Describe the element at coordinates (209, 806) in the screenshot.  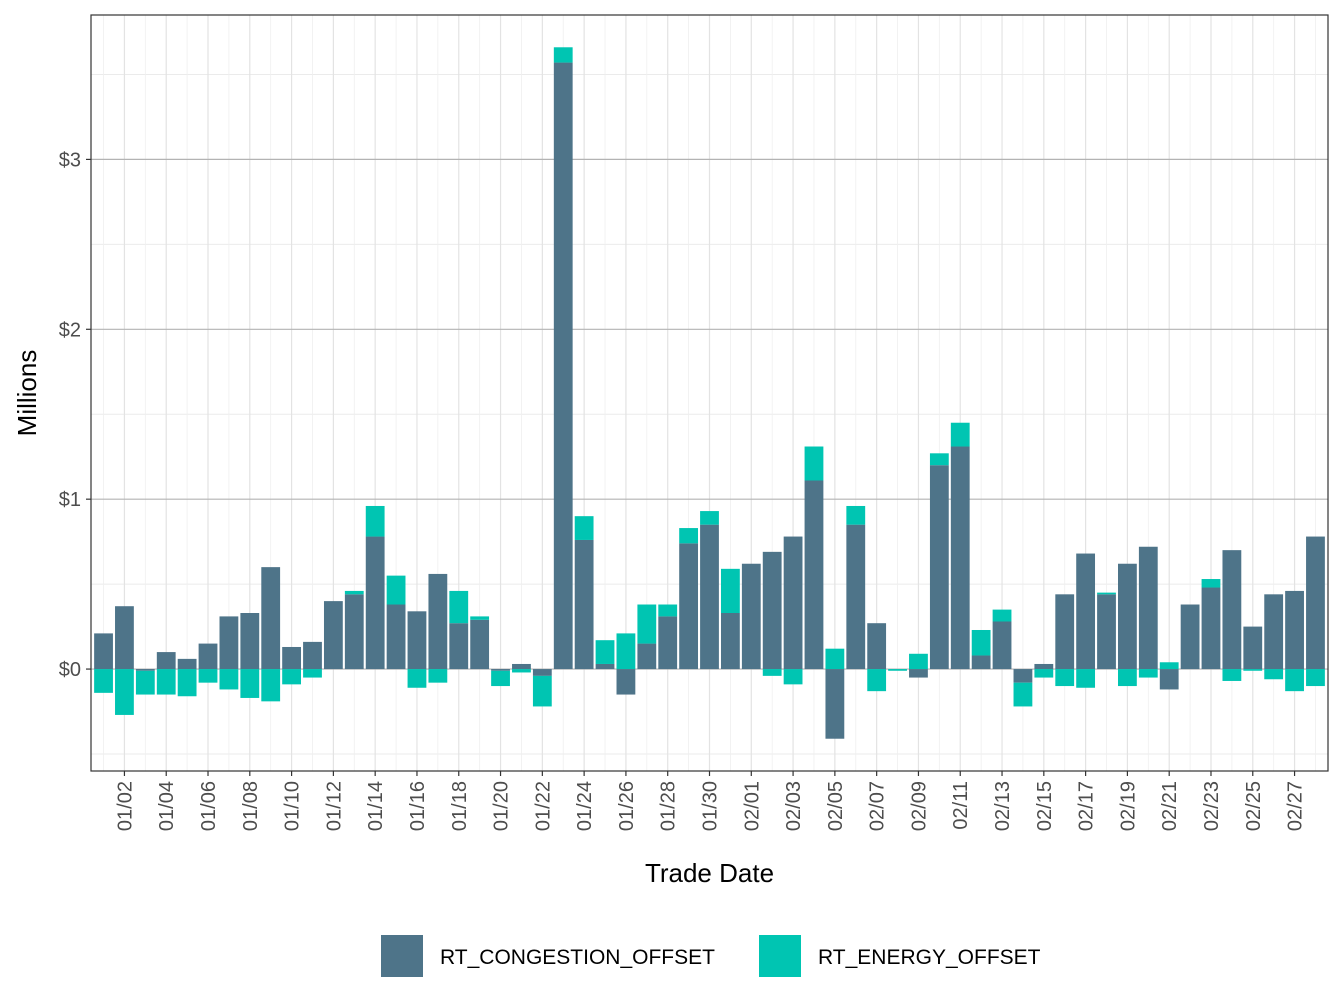
I see `x-tick-label: 01/06` at that location.